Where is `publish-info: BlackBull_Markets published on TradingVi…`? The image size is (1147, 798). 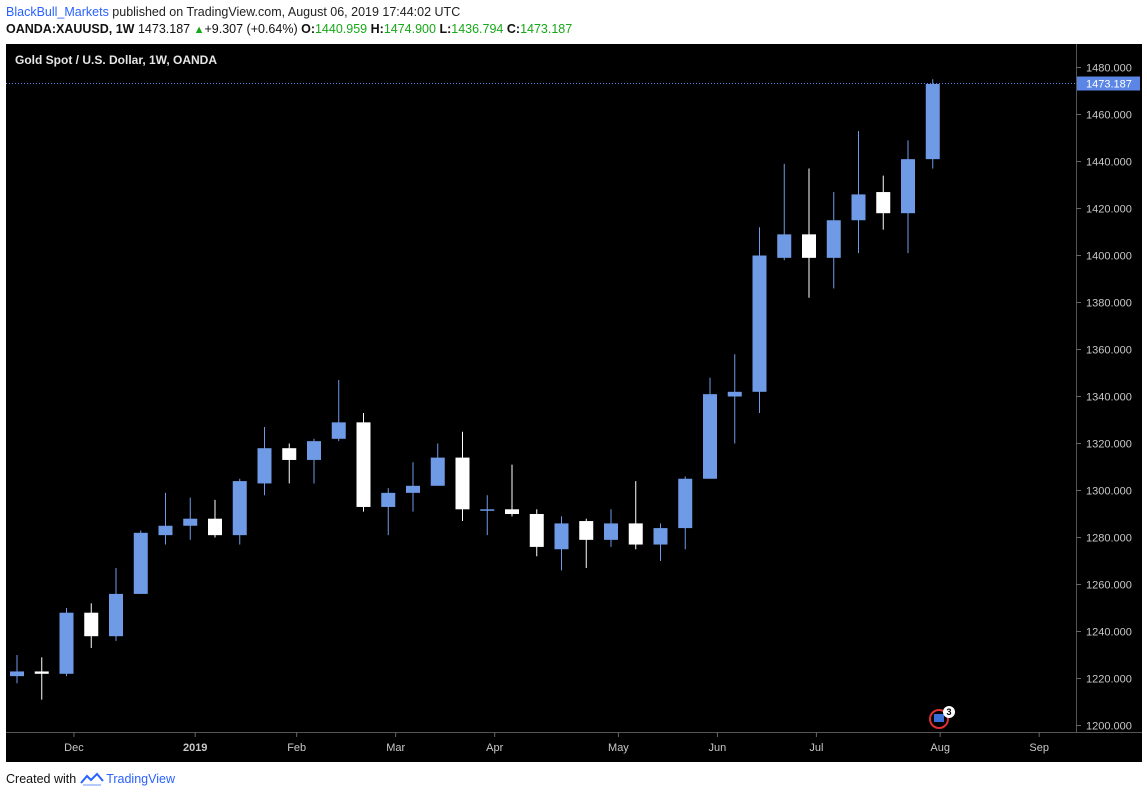
publish-info: BlackBull_Markets published on TradingVi… is located at coordinates (233, 12).